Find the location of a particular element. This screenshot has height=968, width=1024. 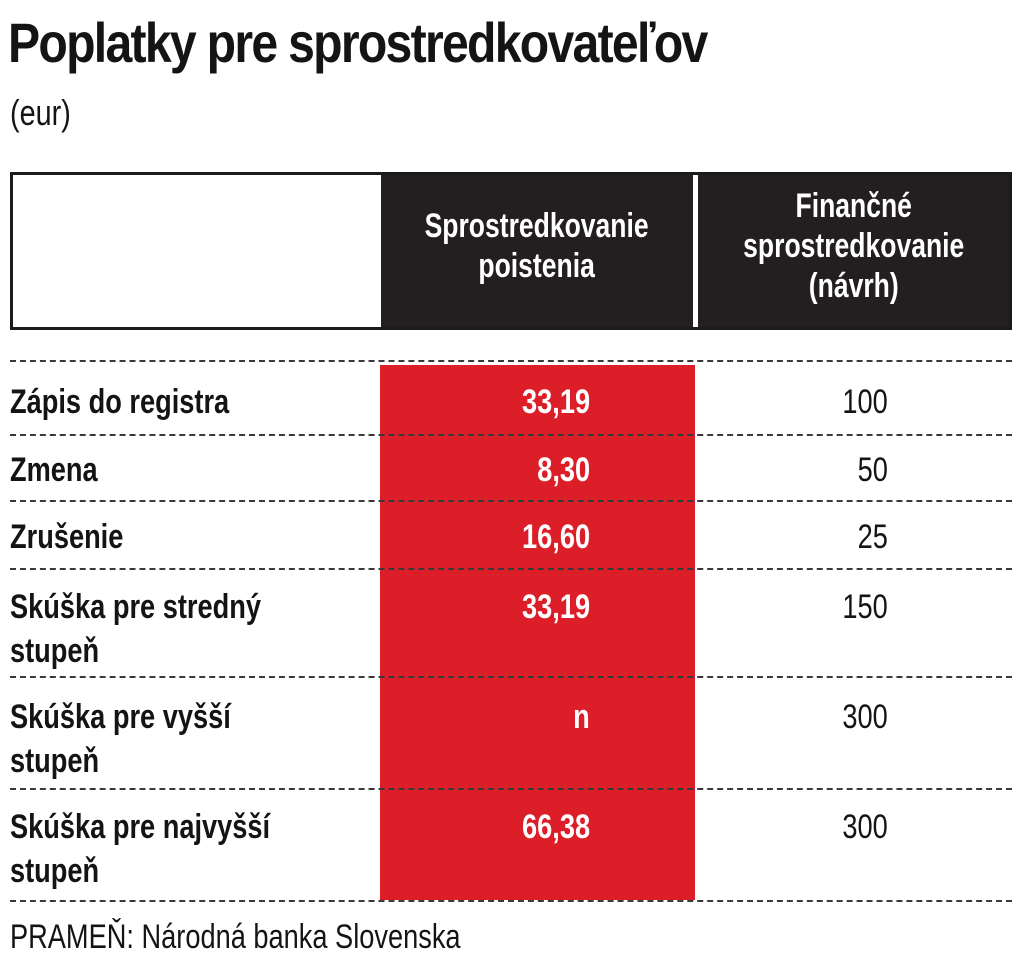

source-note: PRAMEŇ: Národná banka Slovenska is located at coordinates (235, 937).